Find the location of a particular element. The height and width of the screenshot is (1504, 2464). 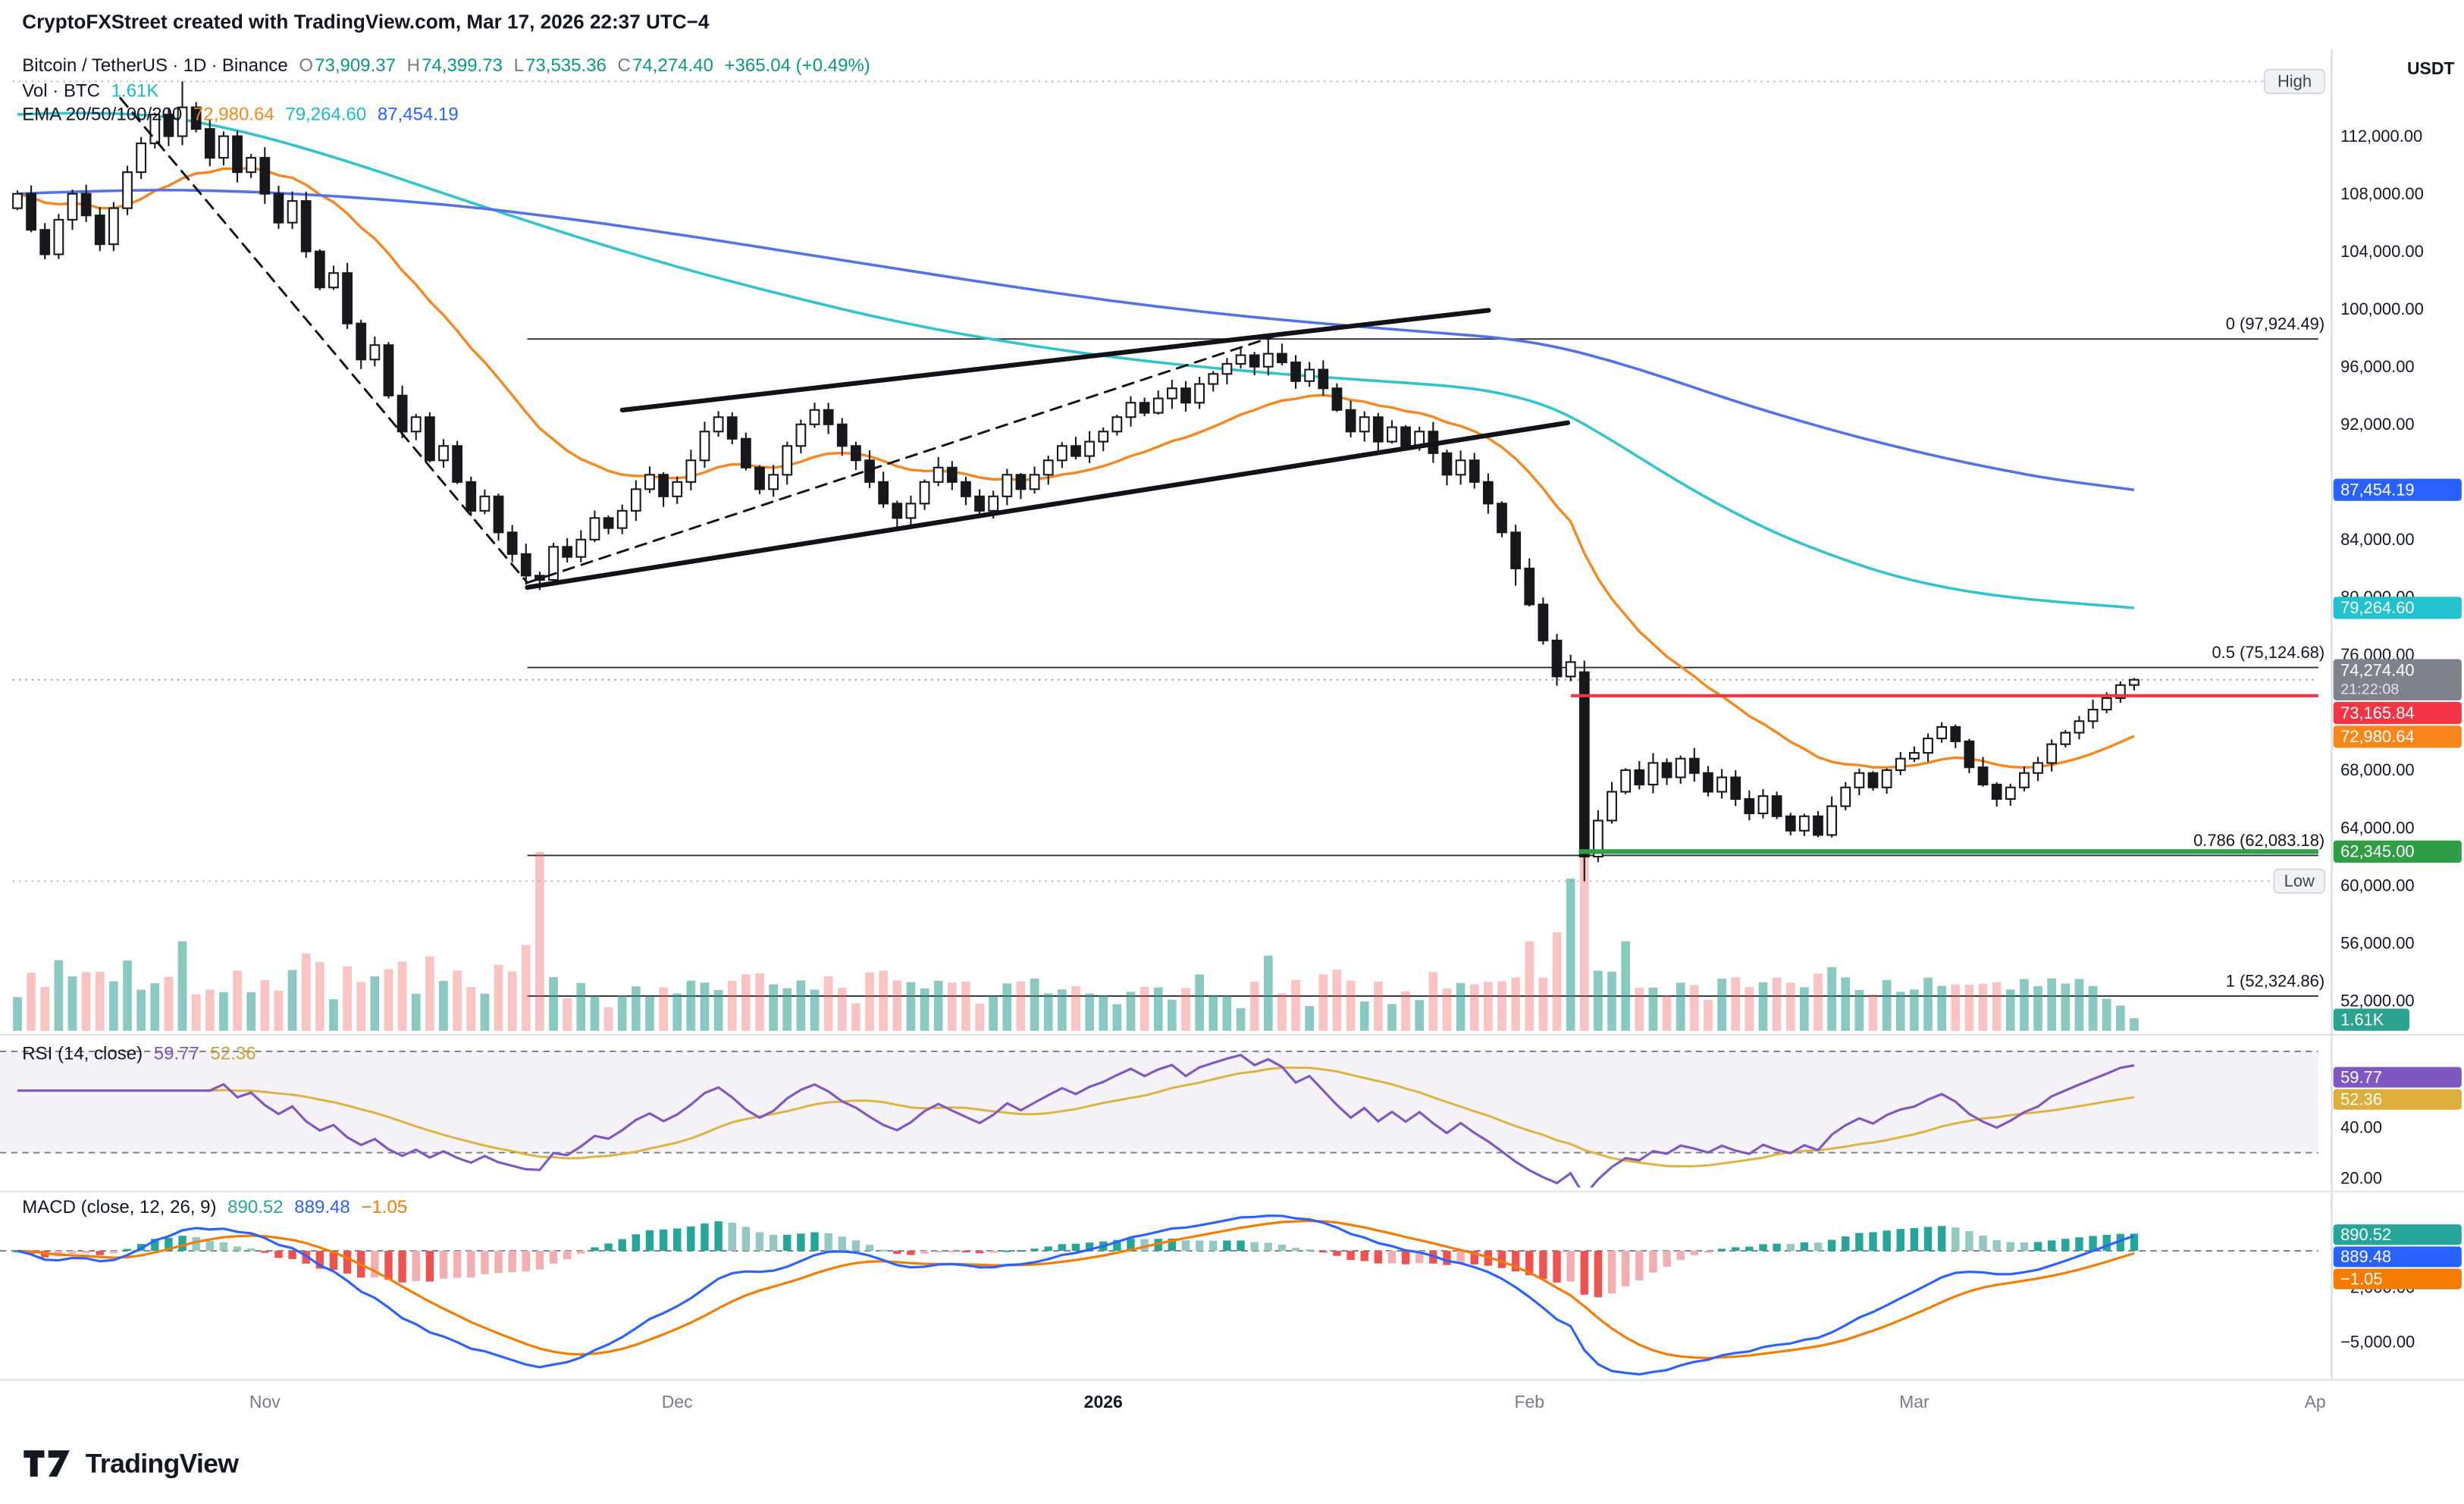

macd-signal-line is located at coordinates (1076, 1290).